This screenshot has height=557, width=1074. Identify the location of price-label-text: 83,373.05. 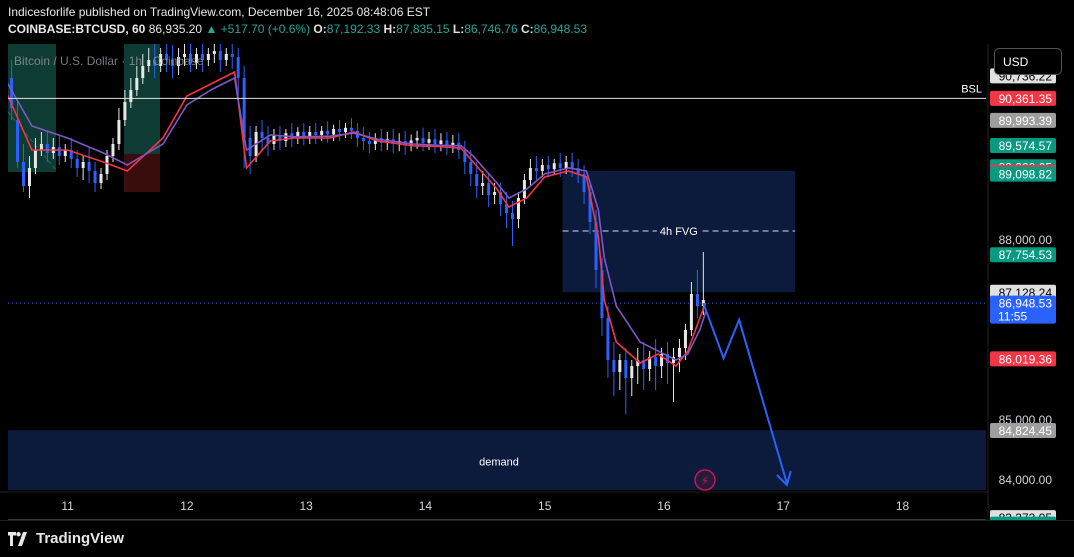
(1026, 515).